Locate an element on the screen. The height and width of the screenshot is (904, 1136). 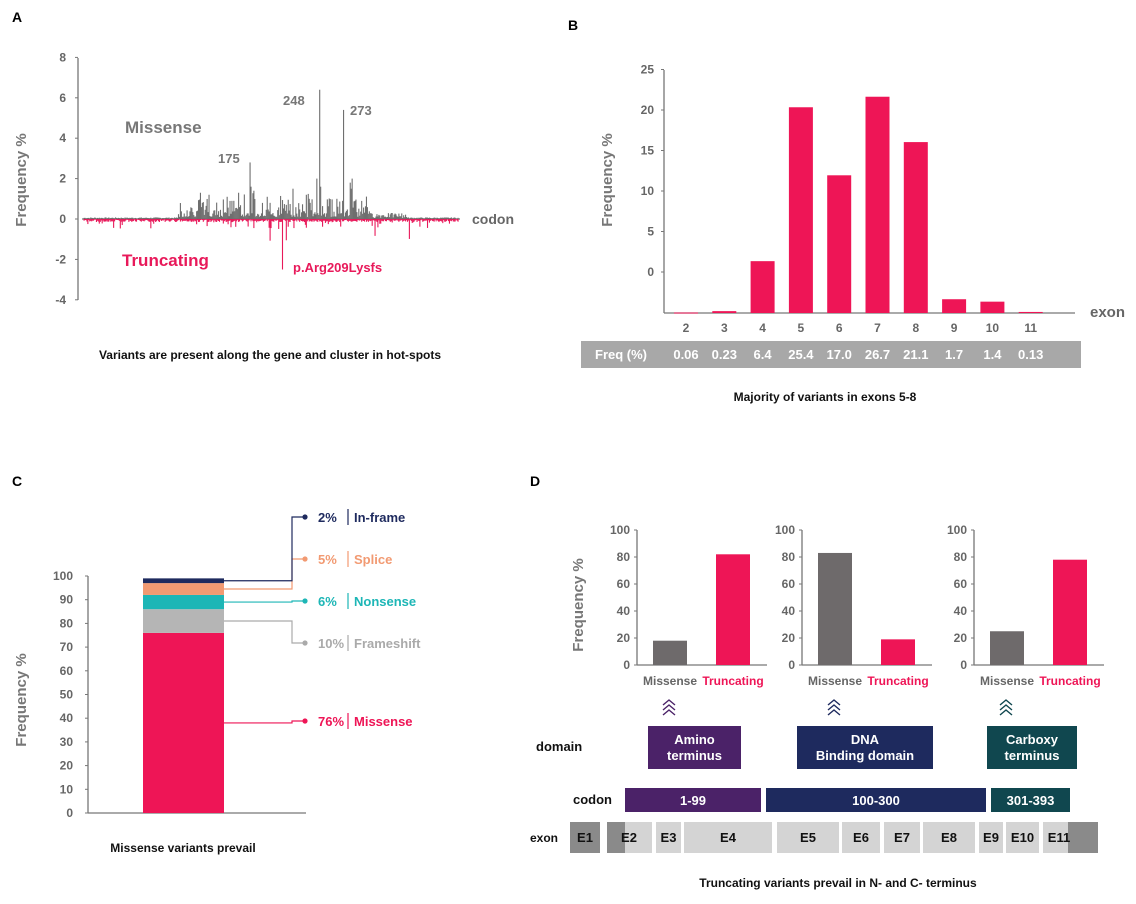
panel-d-domain-label: terminus is located at coordinates (1032, 755).